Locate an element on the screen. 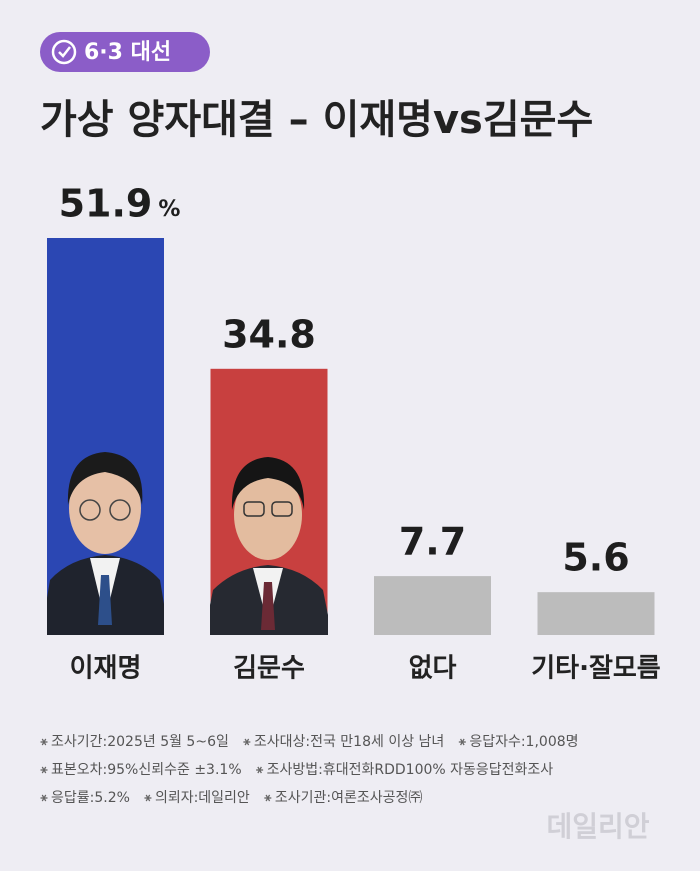 The width and height of the screenshot is (700, 871). value-label: 34.8 is located at coordinates (269, 334).